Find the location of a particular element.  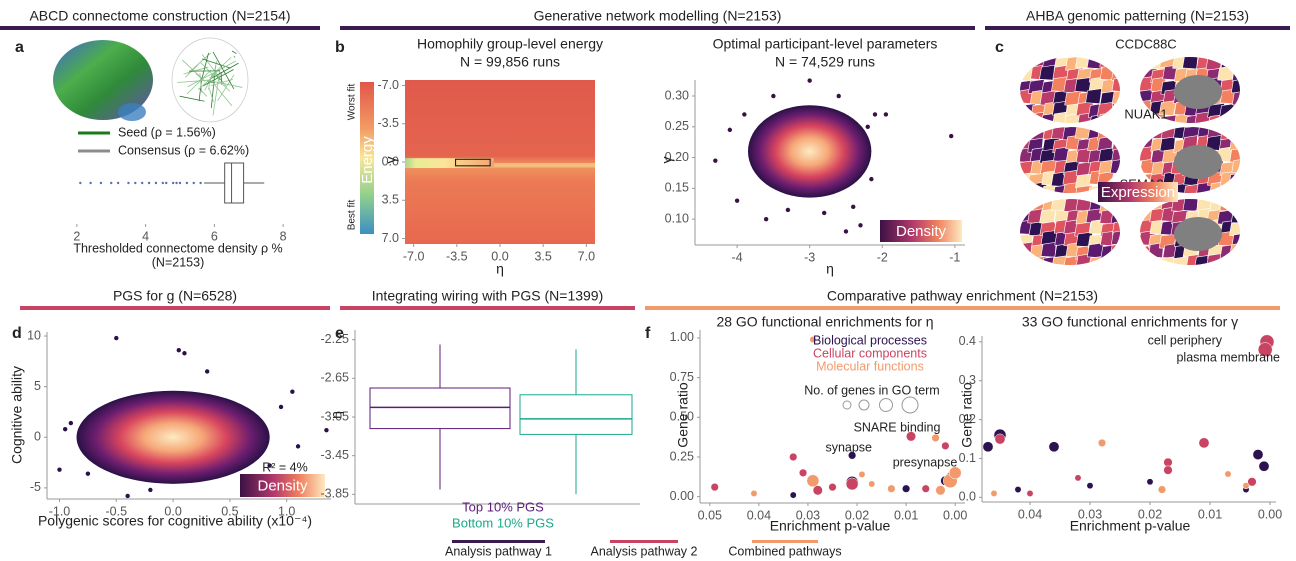

section-title: Comparative pathway enrichment (N=2153) is located at coordinates (962, 296).